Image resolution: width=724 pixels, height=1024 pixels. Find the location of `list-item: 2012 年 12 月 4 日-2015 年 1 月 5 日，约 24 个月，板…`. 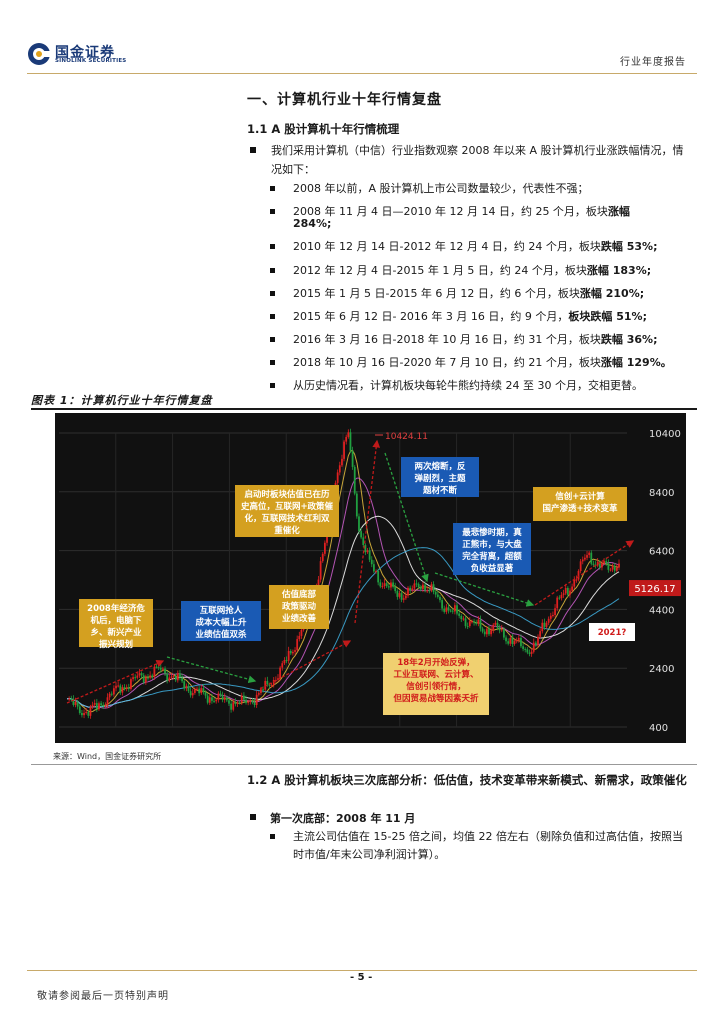

list-item: 2012 年 12 月 4 日-2015 年 1 月 5 日，约 24 个月，板… is located at coordinates (472, 270).